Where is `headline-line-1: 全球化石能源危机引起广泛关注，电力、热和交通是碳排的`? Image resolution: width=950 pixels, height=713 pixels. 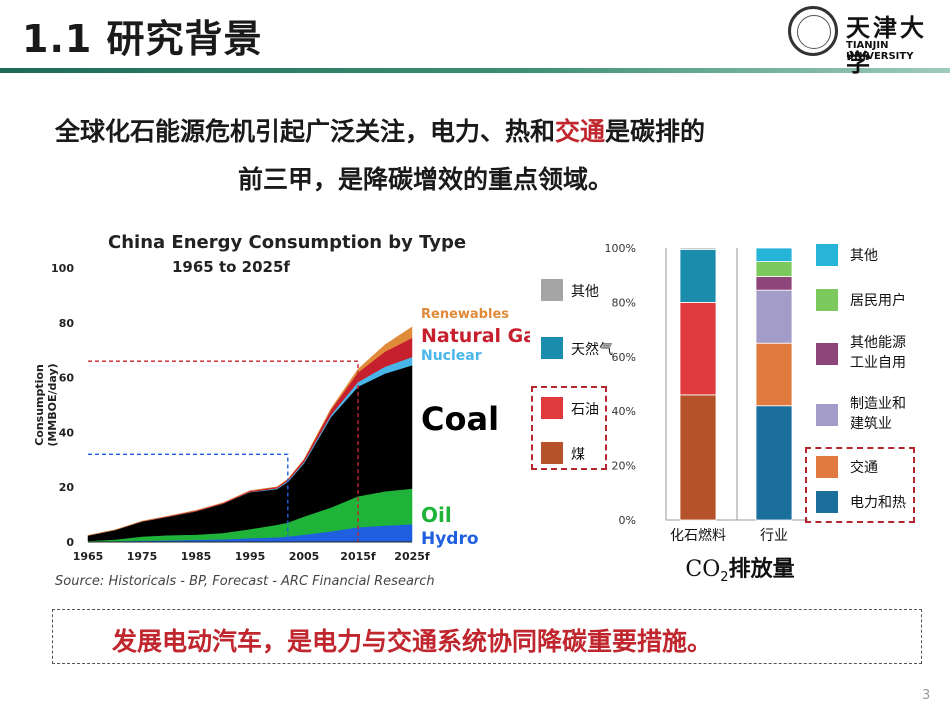 headline-line-1: 全球化石能源危机引起广泛关注，电力、热和交通是碳排的 is located at coordinates (380, 130).